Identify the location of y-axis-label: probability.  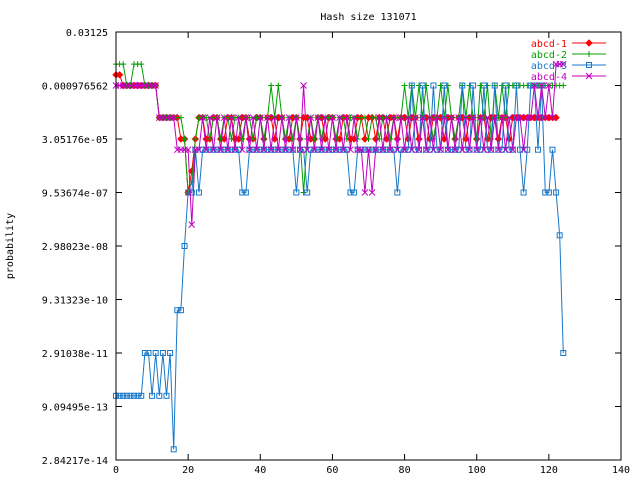
(10, 246).